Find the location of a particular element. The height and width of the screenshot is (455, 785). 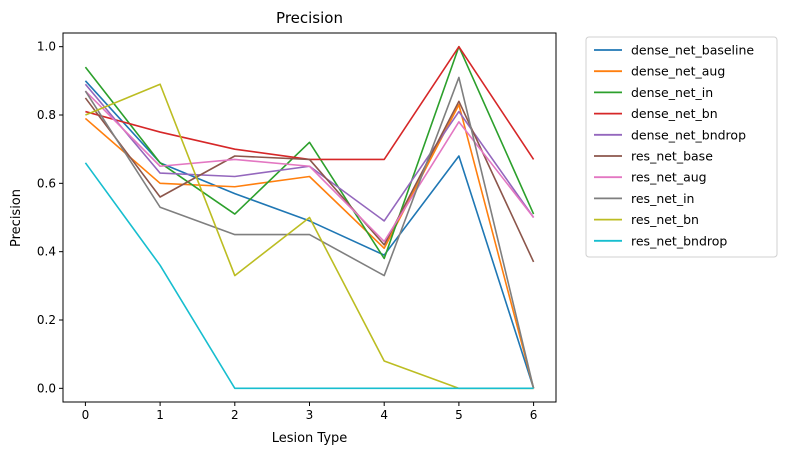

y-tick-label: 1.0 is located at coordinates (46, 47).